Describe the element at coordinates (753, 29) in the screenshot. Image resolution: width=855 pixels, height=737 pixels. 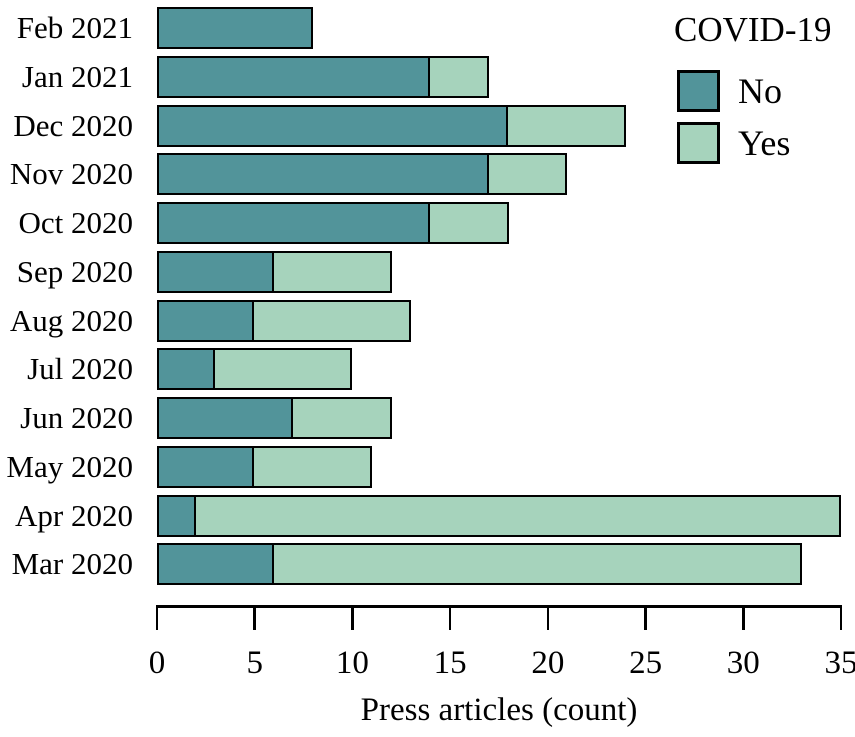
I see `legend-title: COVID-19` at that location.